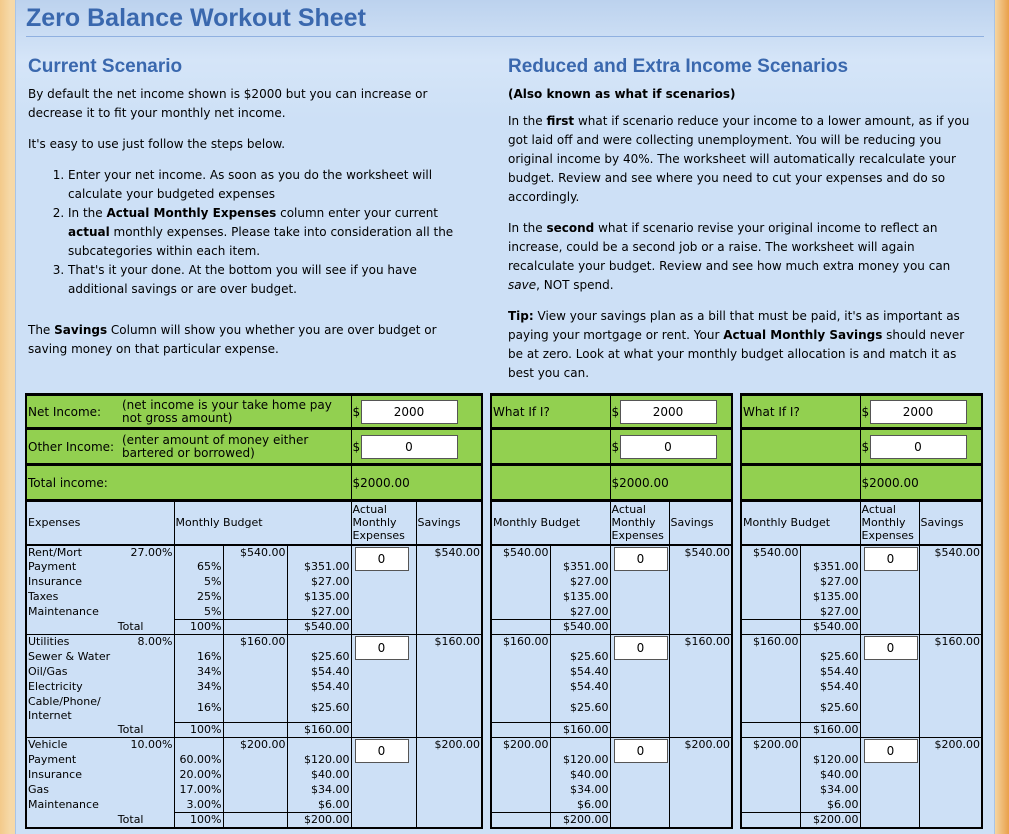 This screenshot has width=1009, height=834. I want to click on other-income-input-cell: $0, so click(416, 446).